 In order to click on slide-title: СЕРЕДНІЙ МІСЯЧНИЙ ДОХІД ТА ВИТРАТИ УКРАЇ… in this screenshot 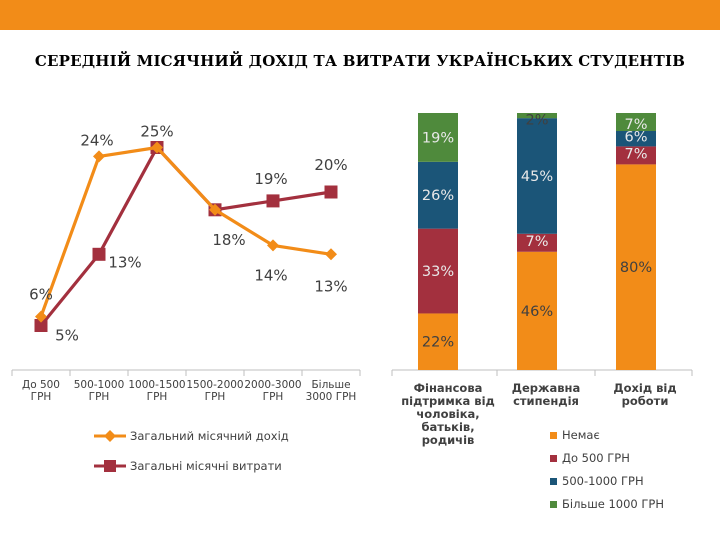, I will do `click(360, 61)`.